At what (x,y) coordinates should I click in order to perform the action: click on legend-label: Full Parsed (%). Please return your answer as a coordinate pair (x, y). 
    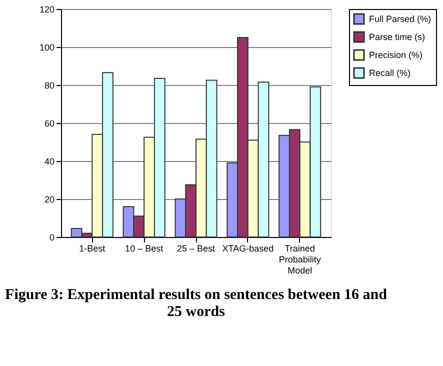
    Looking at the image, I should click on (400, 19).